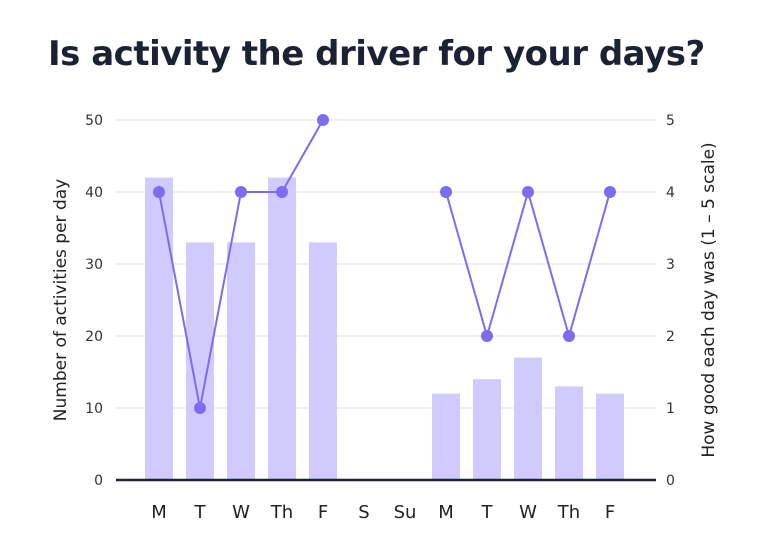 The image size is (768, 550). Describe the element at coordinates (363, 512) in the screenshot. I see `x-tick-label: S` at that location.